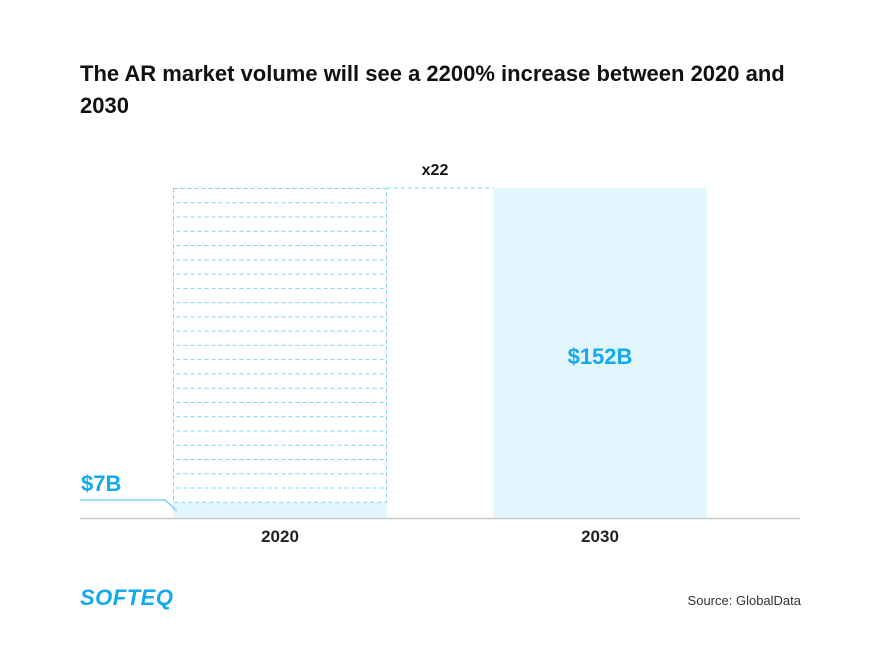  What do you see at coordinates (744, 600) in the screenshot?
I see `source-note: Source: GlobalData` at bounding box center [744, 600].